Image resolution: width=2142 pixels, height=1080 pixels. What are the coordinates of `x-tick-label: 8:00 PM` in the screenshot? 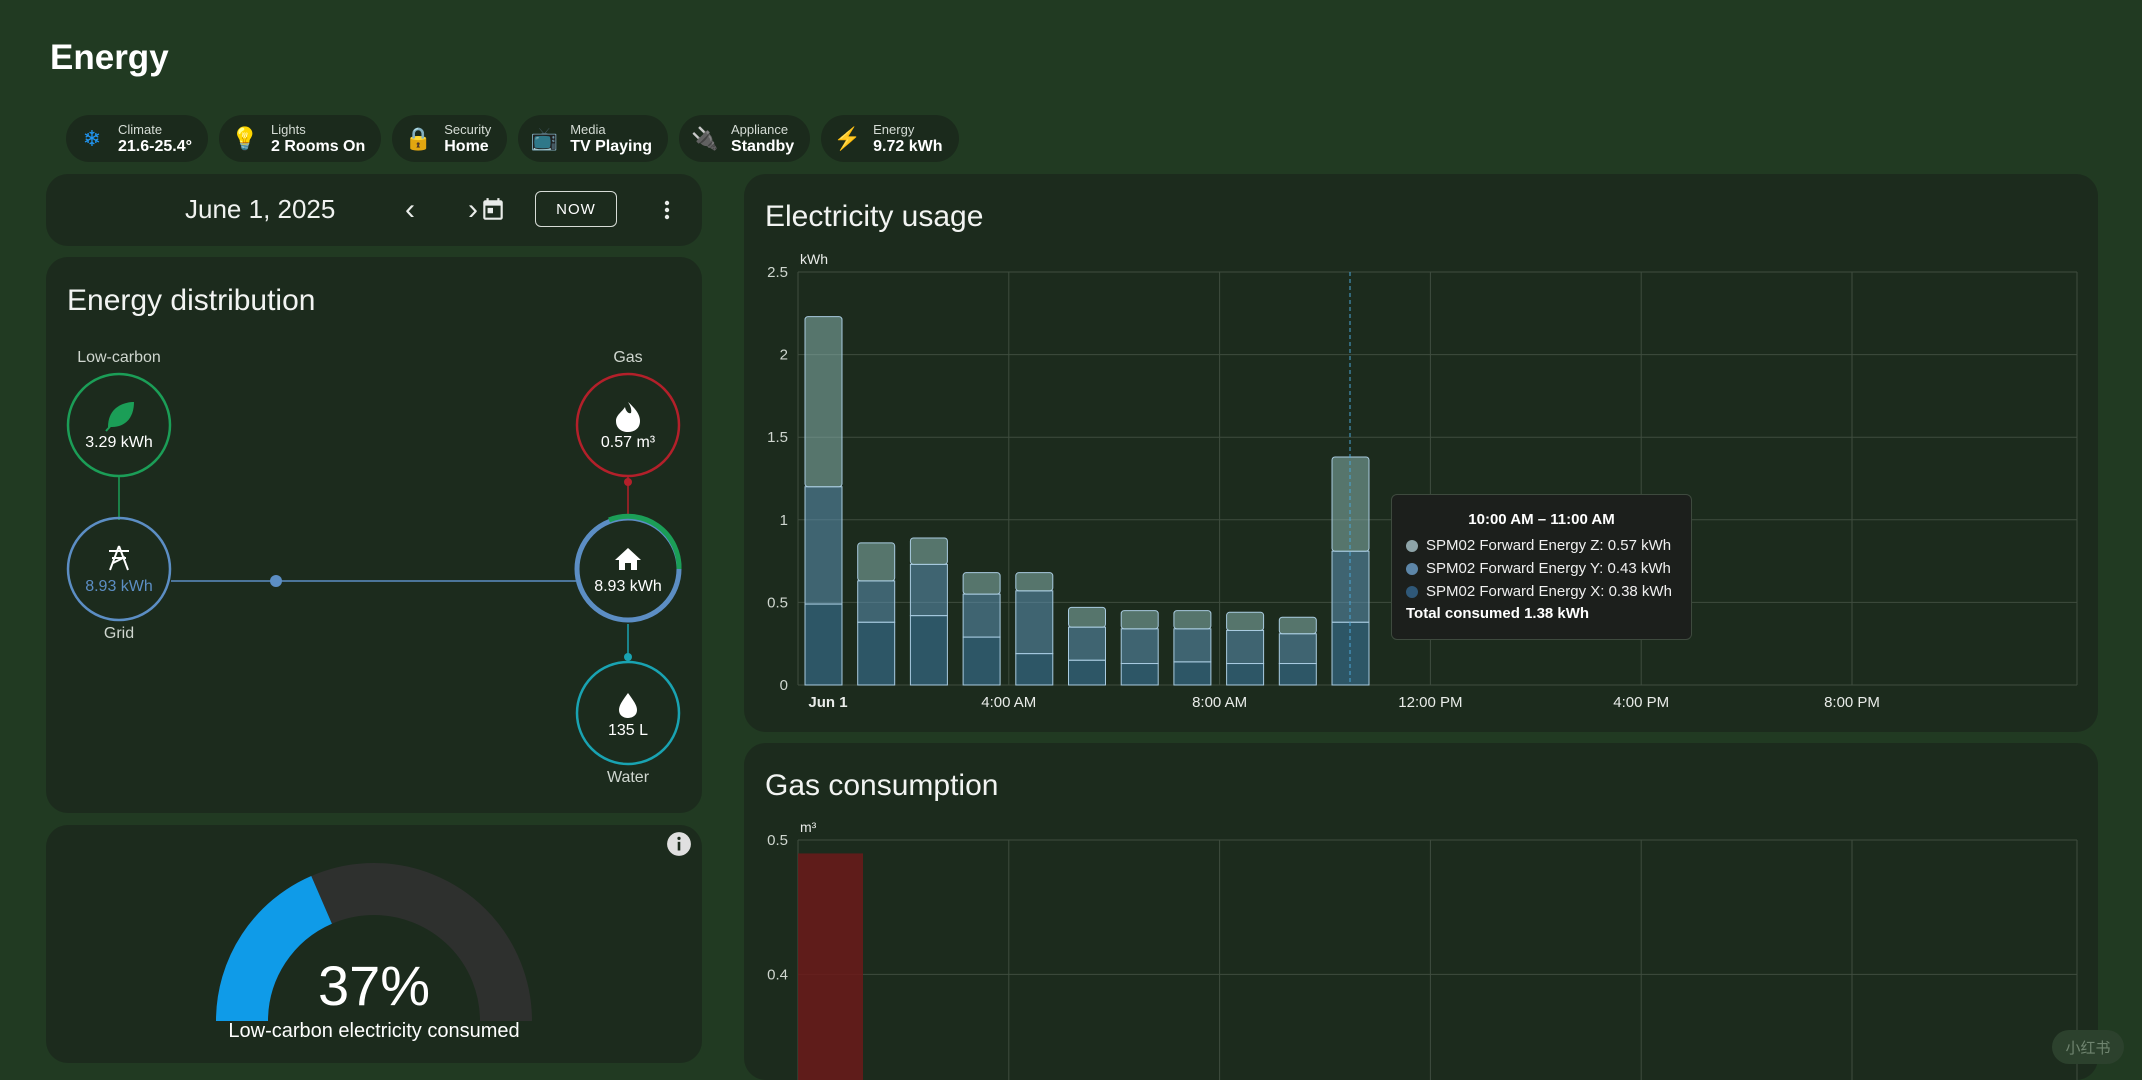 It's located at (1852, 702).